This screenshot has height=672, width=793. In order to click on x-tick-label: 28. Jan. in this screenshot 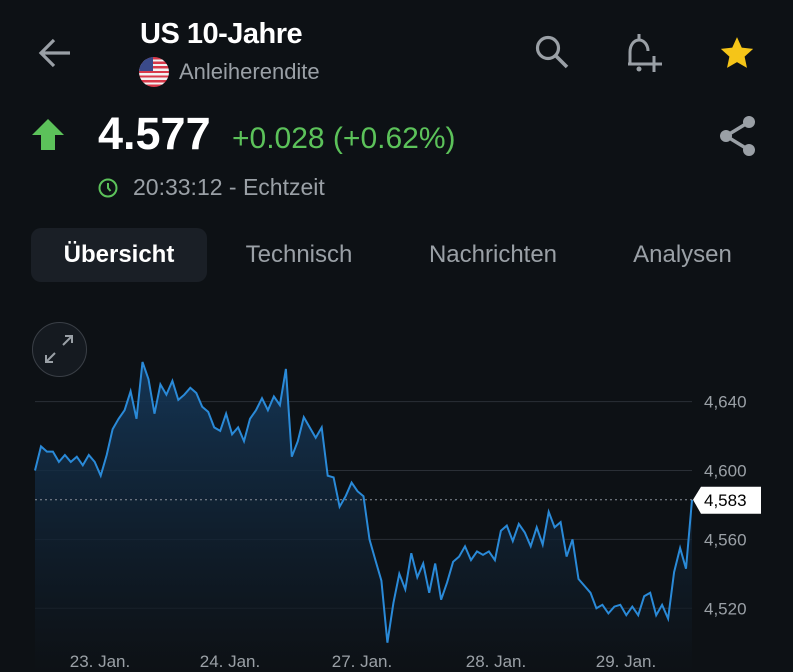, I will do `click(496, 661)`.